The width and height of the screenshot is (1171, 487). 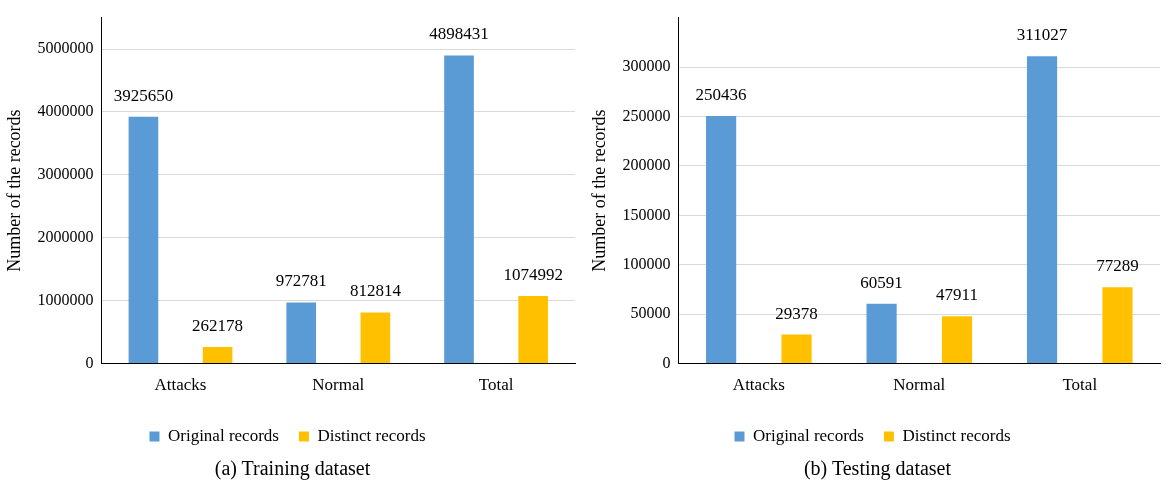 What do you see at coordinates (65, 48) in the screenshot?
I see `y-tick-label: 5000000` at bounding box center [65, 48].